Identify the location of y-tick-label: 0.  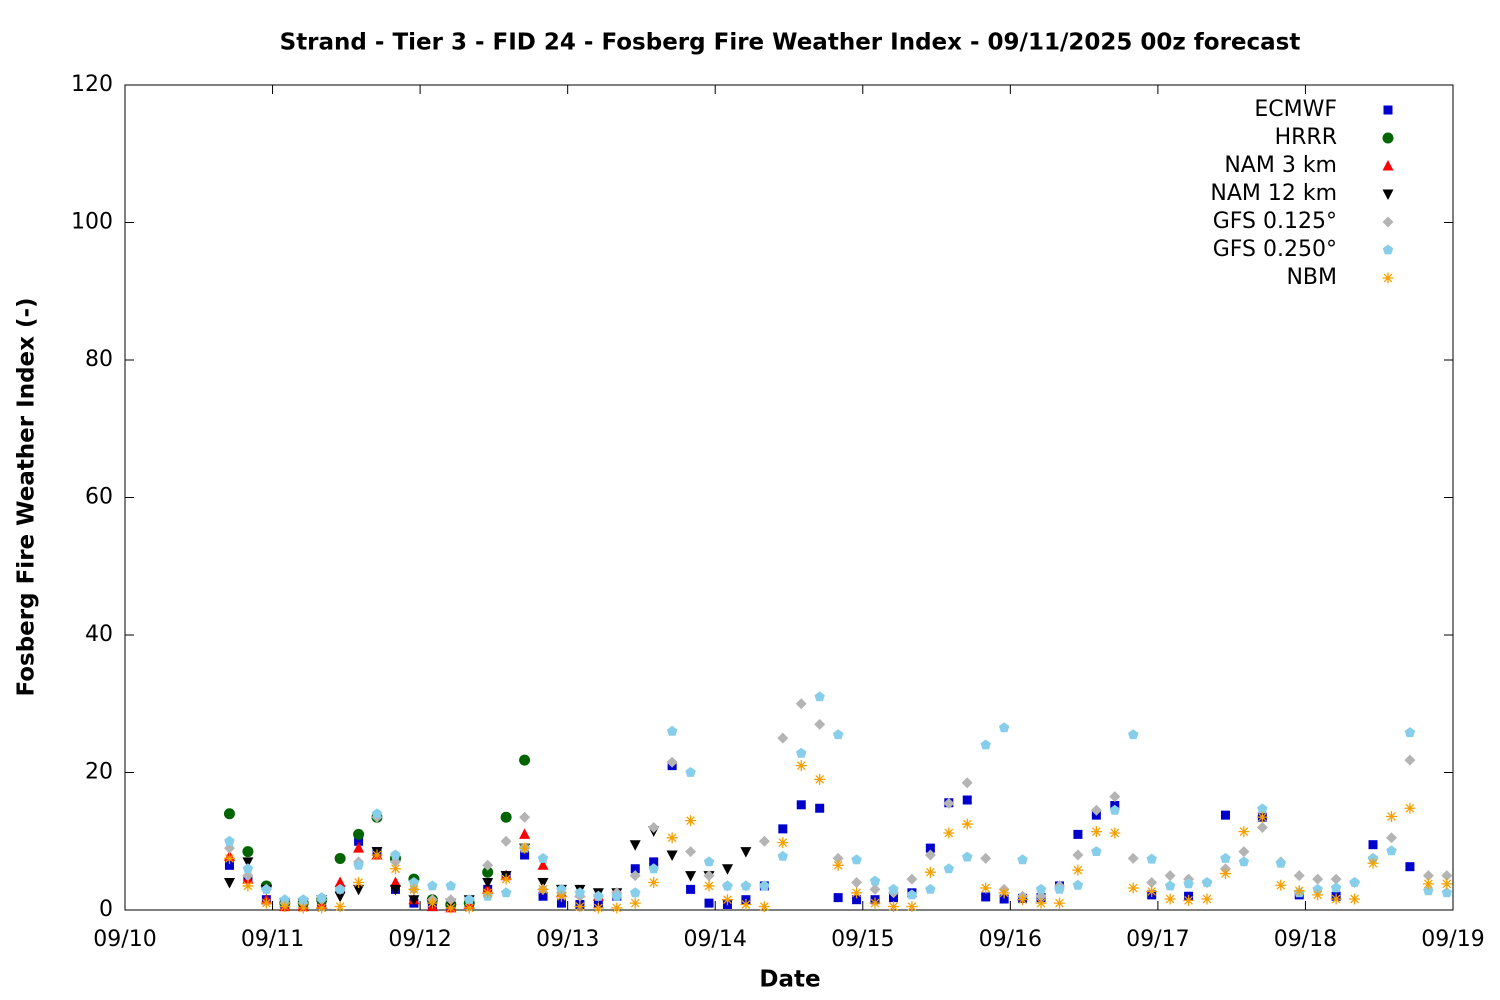
(106, 909).